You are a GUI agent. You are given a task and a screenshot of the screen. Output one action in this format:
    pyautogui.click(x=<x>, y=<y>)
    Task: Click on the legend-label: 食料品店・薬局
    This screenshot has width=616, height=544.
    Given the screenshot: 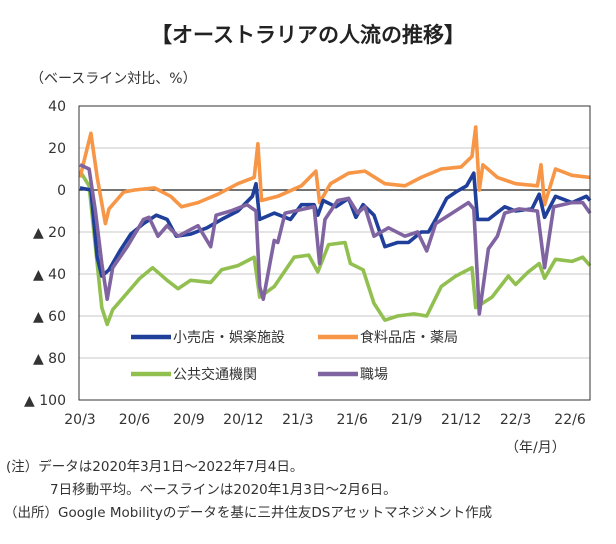 What is the action you would take?
    pyautogui.click(x=409, y=337)
    